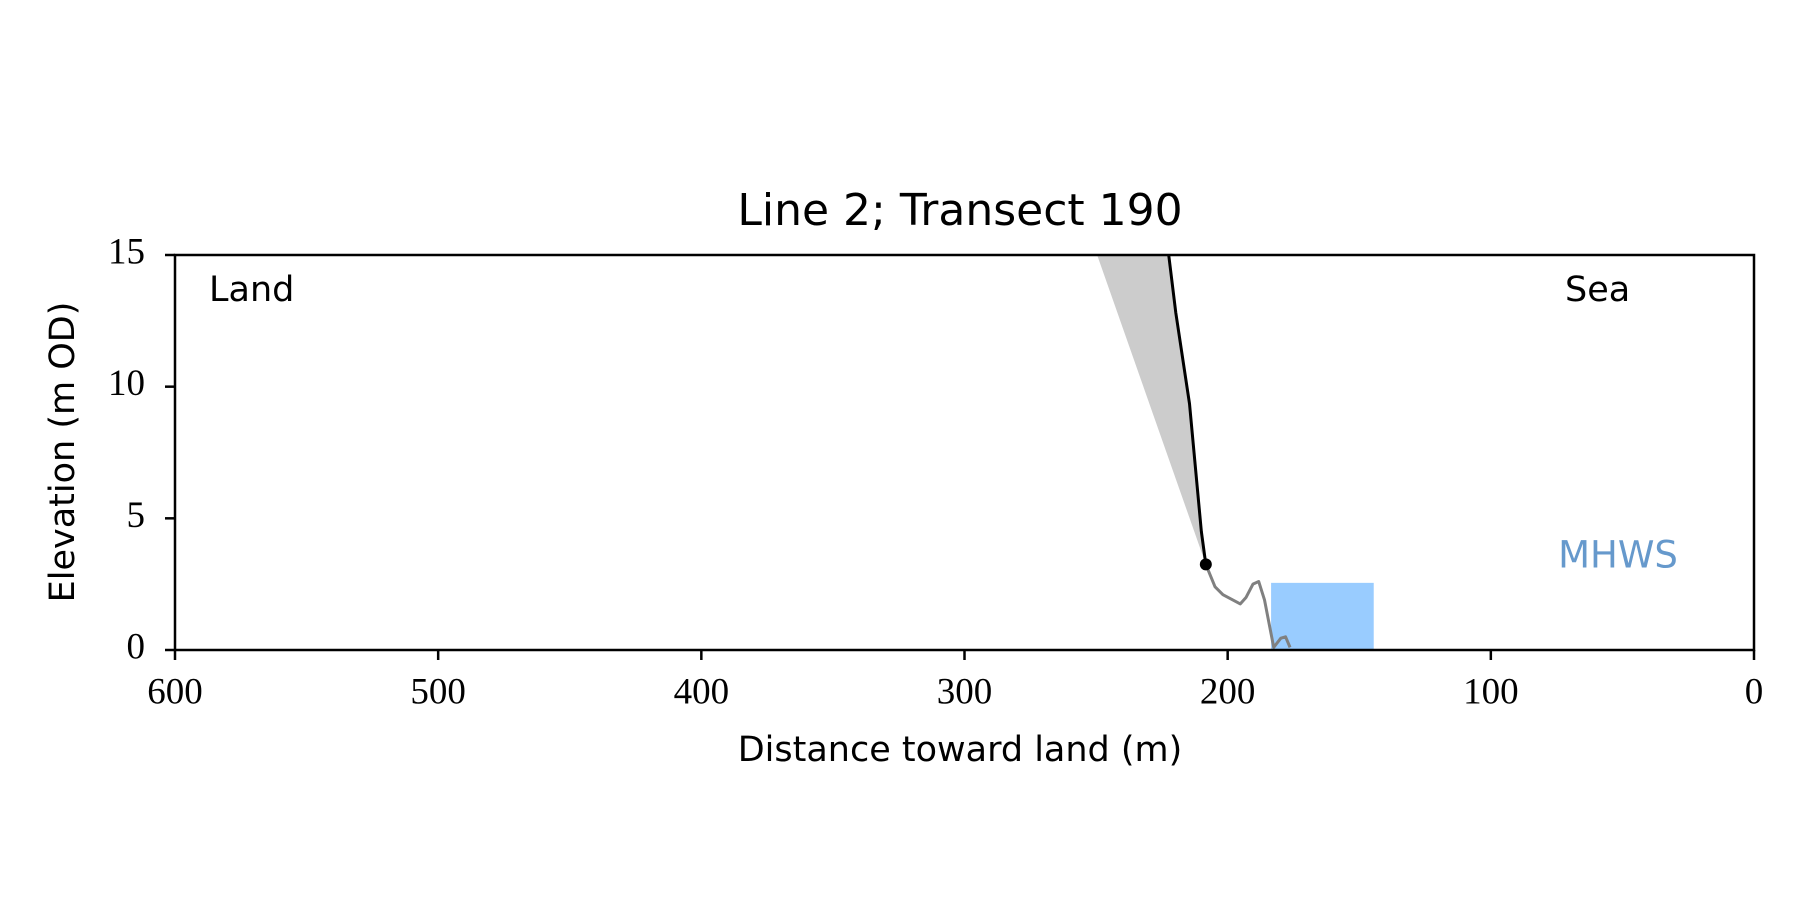 The image size is (1800, 900). Describe the element at coordinates (175, 691) in the screenshot. I see `x-tick-label: 600` at that location.